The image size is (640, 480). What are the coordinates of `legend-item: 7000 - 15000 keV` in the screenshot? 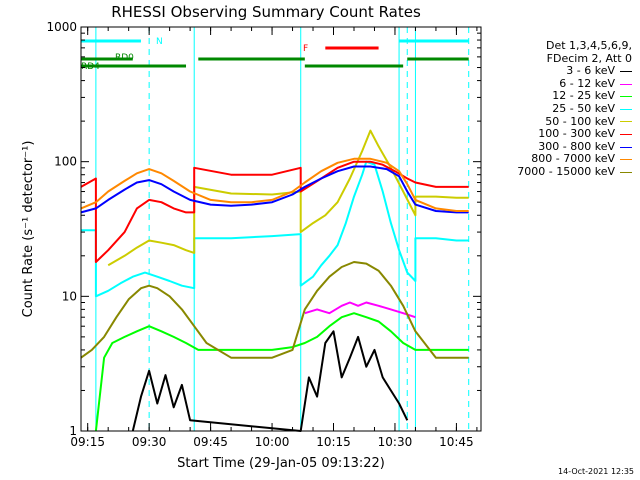 It's located at (552, 171).